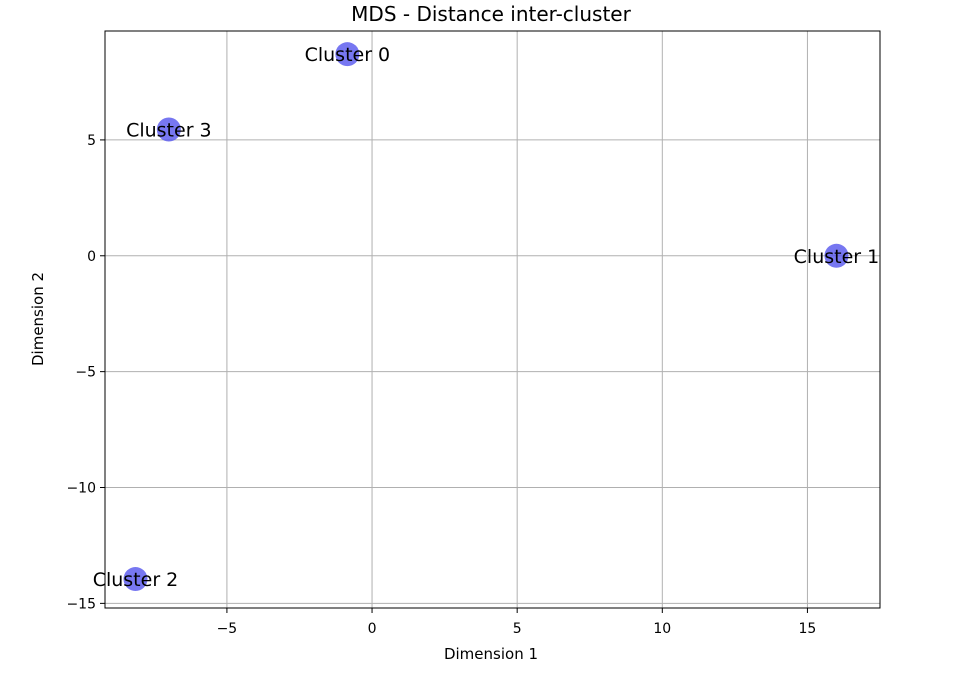 This screenshot has height=673, width=961. I want to click on x-tick-label: 5, so click(517, 629).